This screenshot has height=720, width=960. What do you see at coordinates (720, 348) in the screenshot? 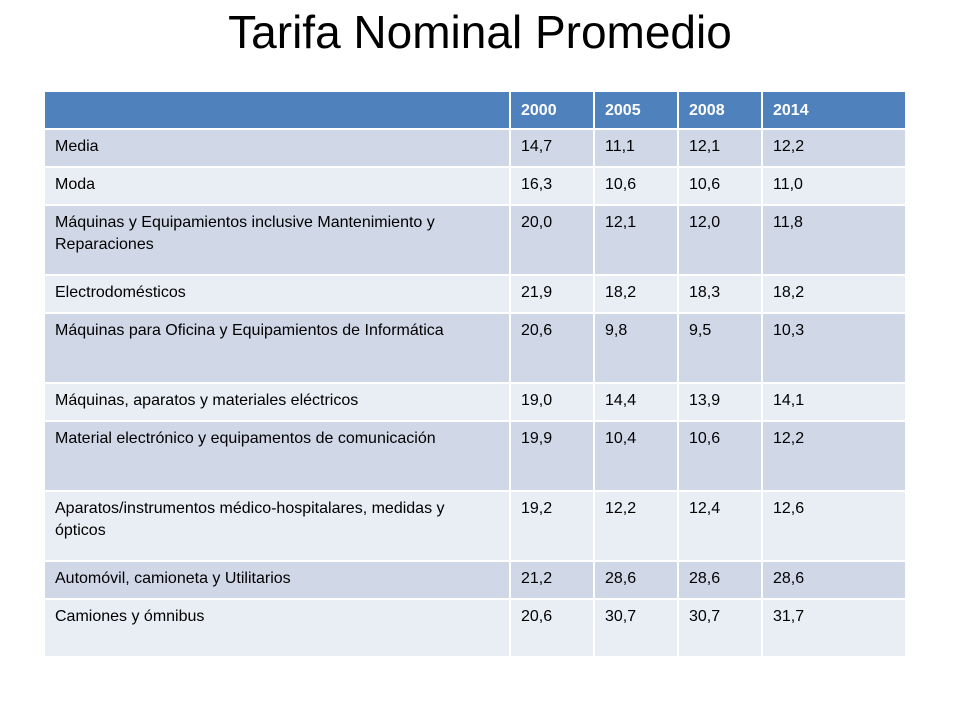
I see `cell-value: 9,5` at bounding box center [720, 348].